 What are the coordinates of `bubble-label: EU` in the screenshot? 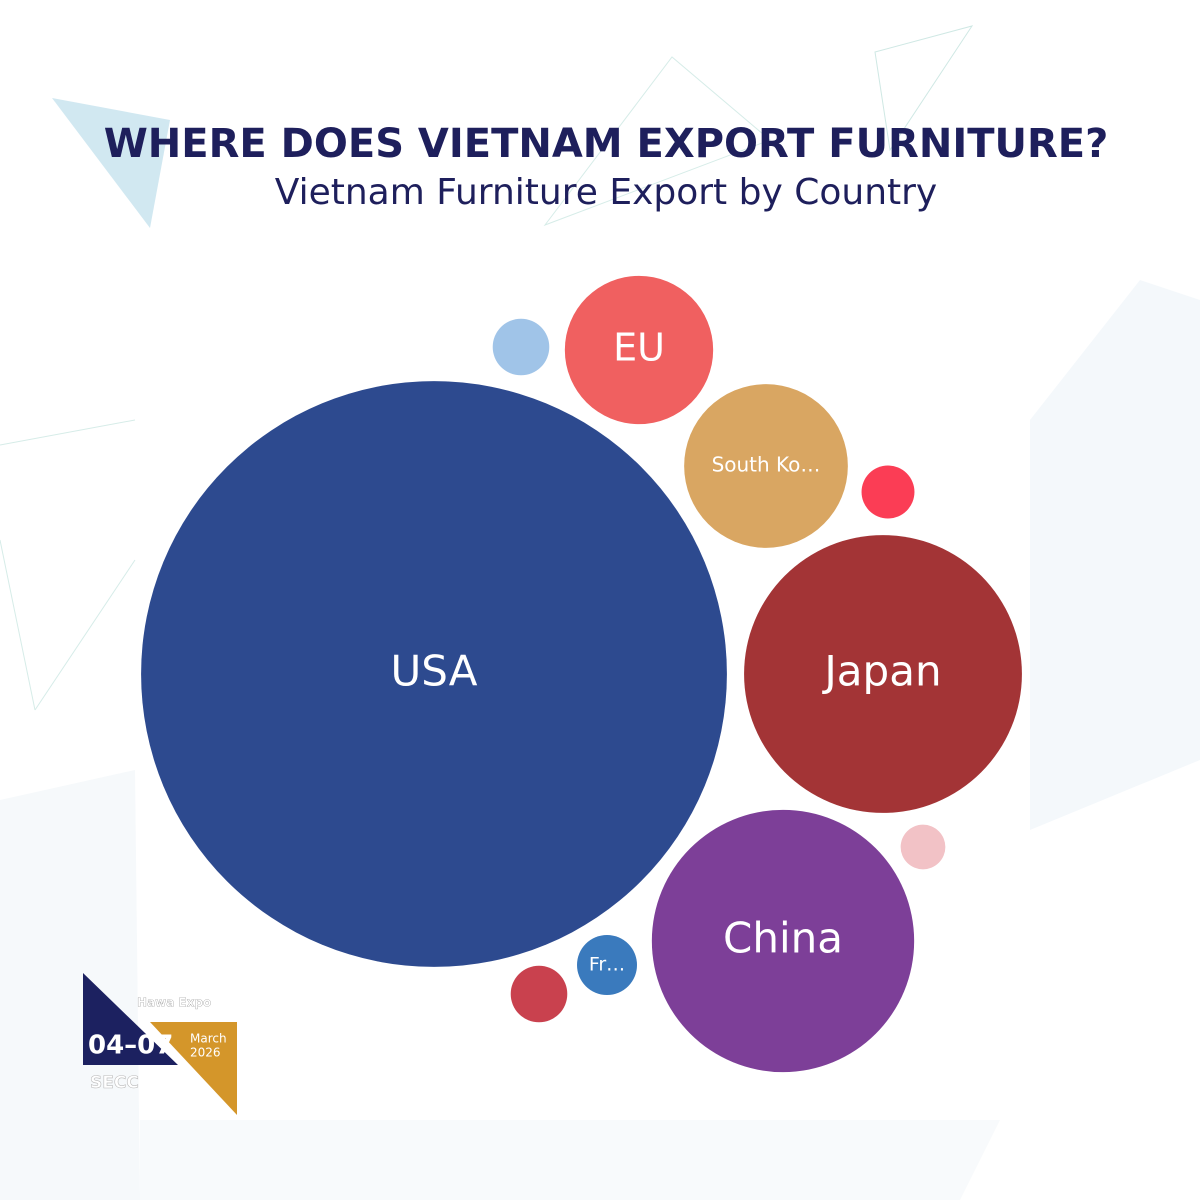 It's located at (639, 348).